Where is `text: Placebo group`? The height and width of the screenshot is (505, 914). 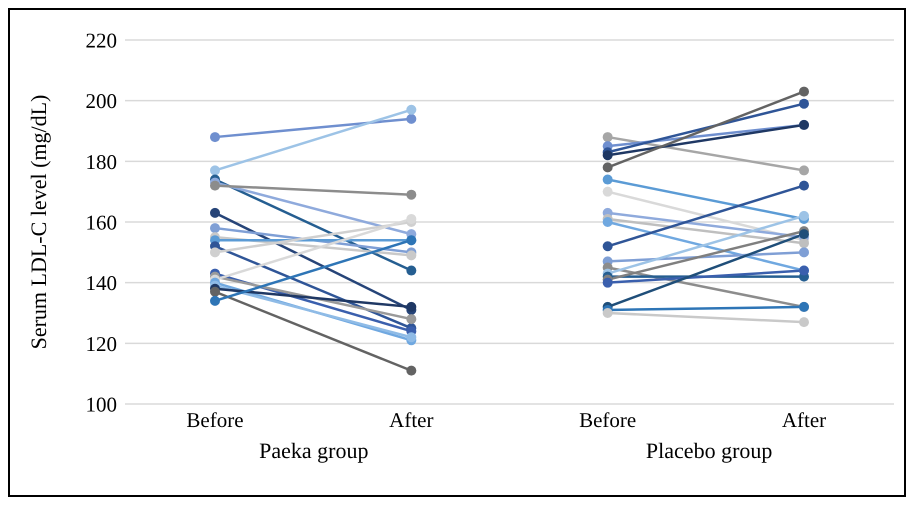 text: Placebo group is located at coordinates (709, 451).